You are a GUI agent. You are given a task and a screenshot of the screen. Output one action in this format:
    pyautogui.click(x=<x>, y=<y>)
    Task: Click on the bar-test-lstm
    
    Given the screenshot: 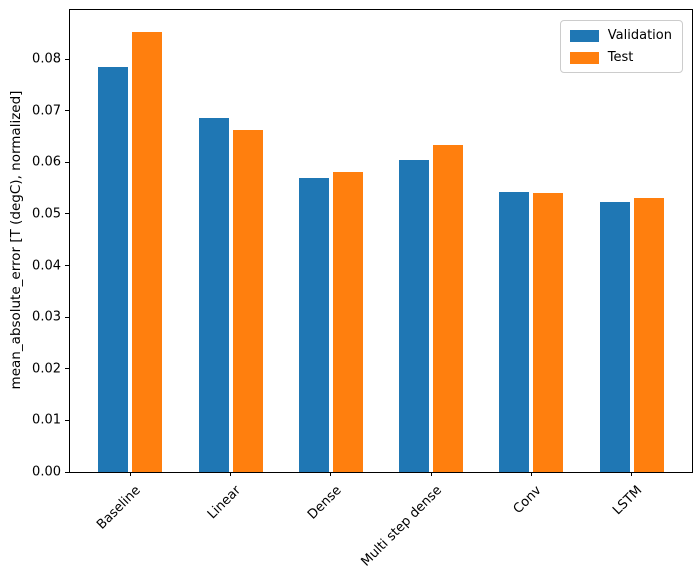 What is the action you would take?
    pyautogui.click(x=648, y=334)
    